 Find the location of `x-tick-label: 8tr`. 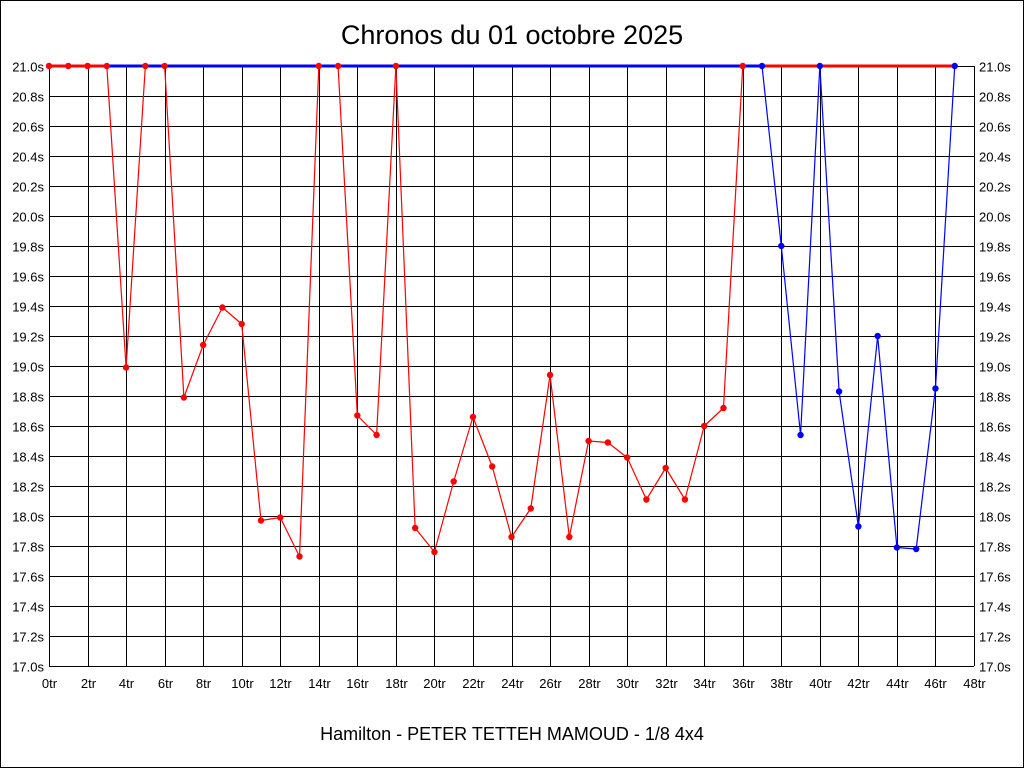

x-tick-label: 8tr is located at coordinates (204, 683).